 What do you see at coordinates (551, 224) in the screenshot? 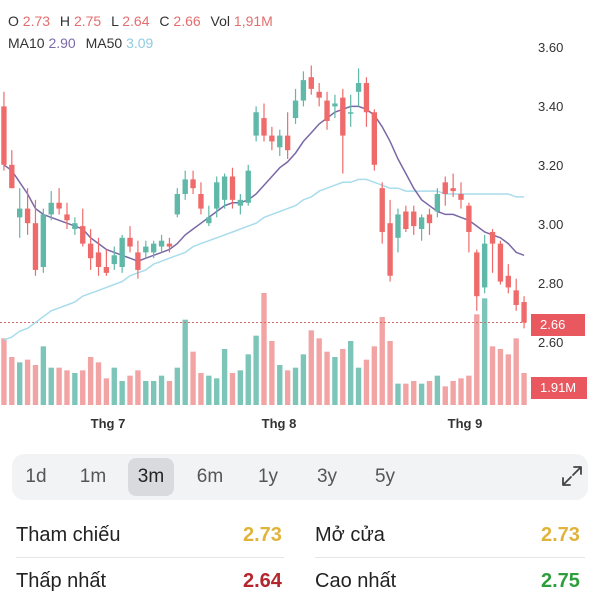
I see `y-tick: 3.00` at bounding box center [551, 224].